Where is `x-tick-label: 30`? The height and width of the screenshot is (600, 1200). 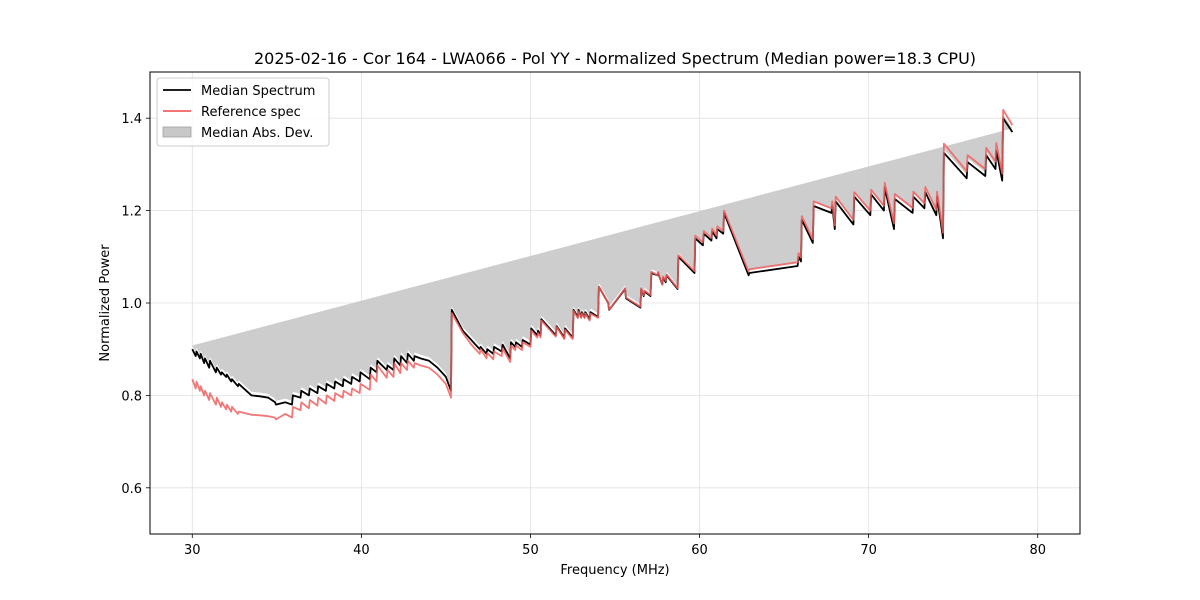
x-tick-label: 30 is located at coordinates (192, 550).